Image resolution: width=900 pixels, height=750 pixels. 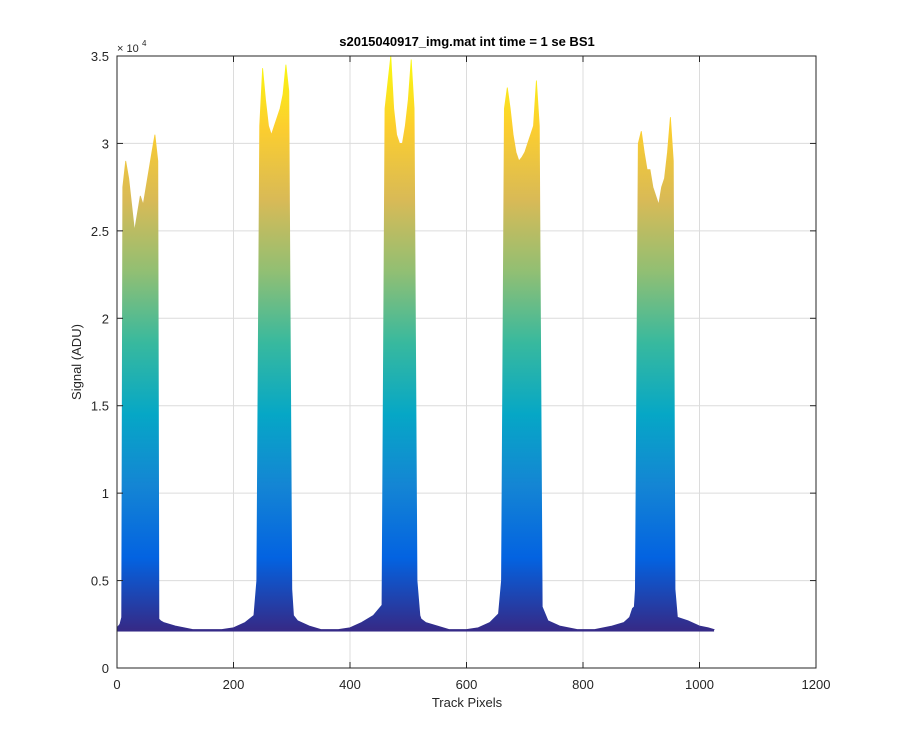 What do you see at coordinates (105, 668) in the screenshot?
I see `y-tick-label: 0` at bounding box center [105, 668].